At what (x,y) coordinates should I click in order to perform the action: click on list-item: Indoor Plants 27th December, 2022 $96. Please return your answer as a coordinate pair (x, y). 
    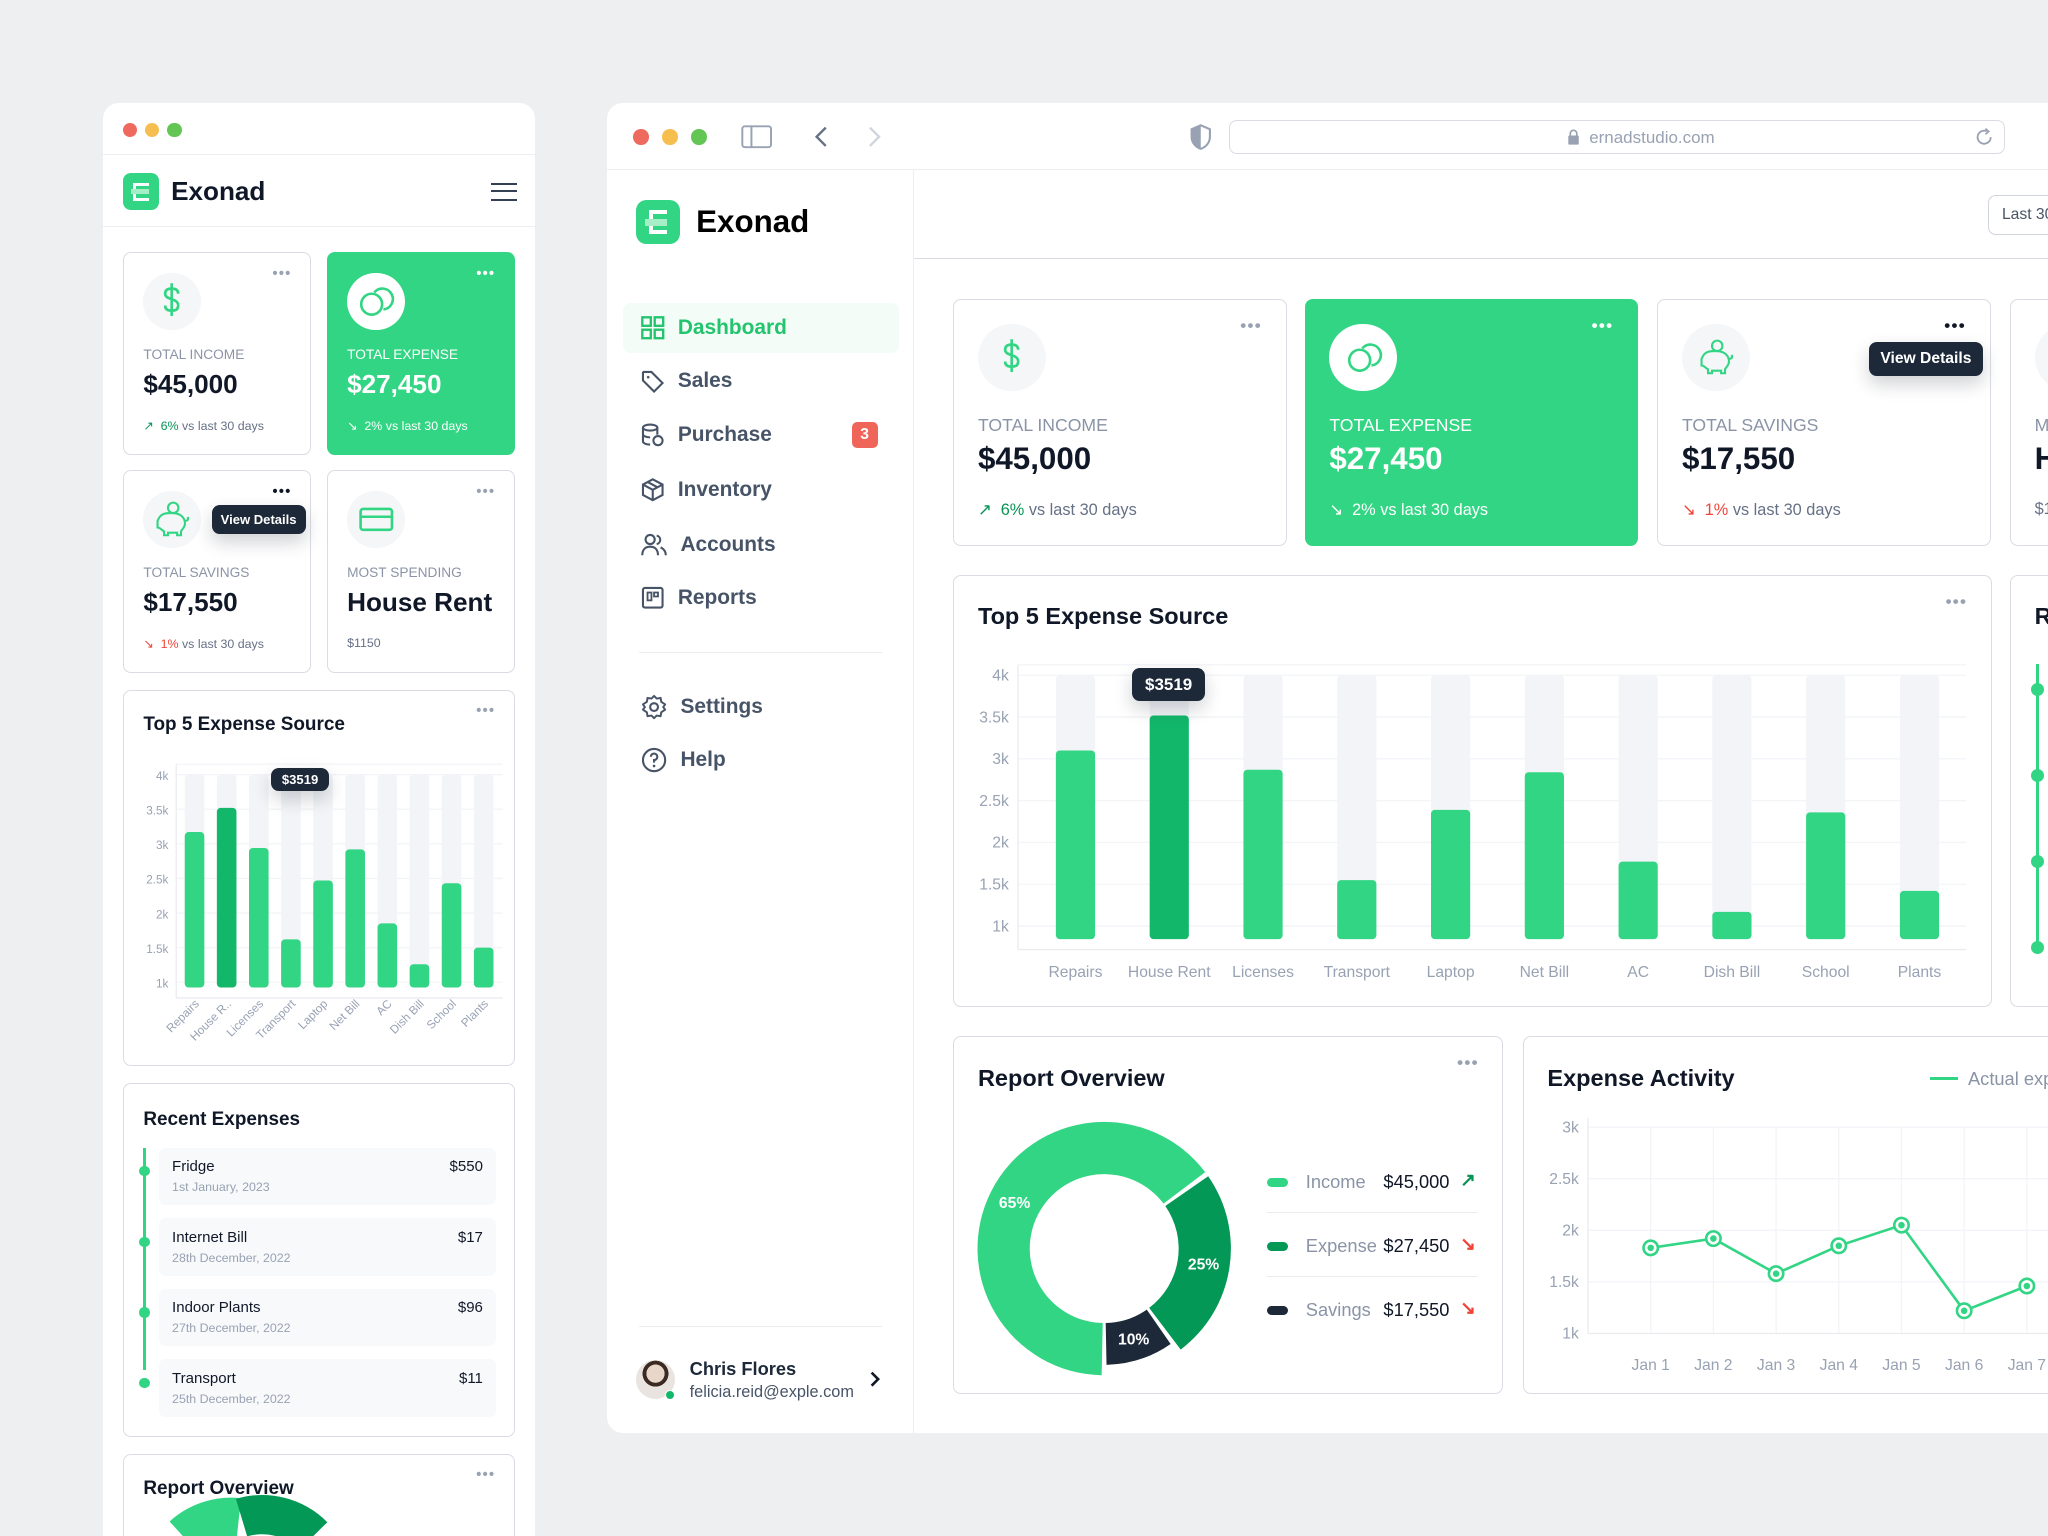
    Looking at the image, I should click on (327, 1317).